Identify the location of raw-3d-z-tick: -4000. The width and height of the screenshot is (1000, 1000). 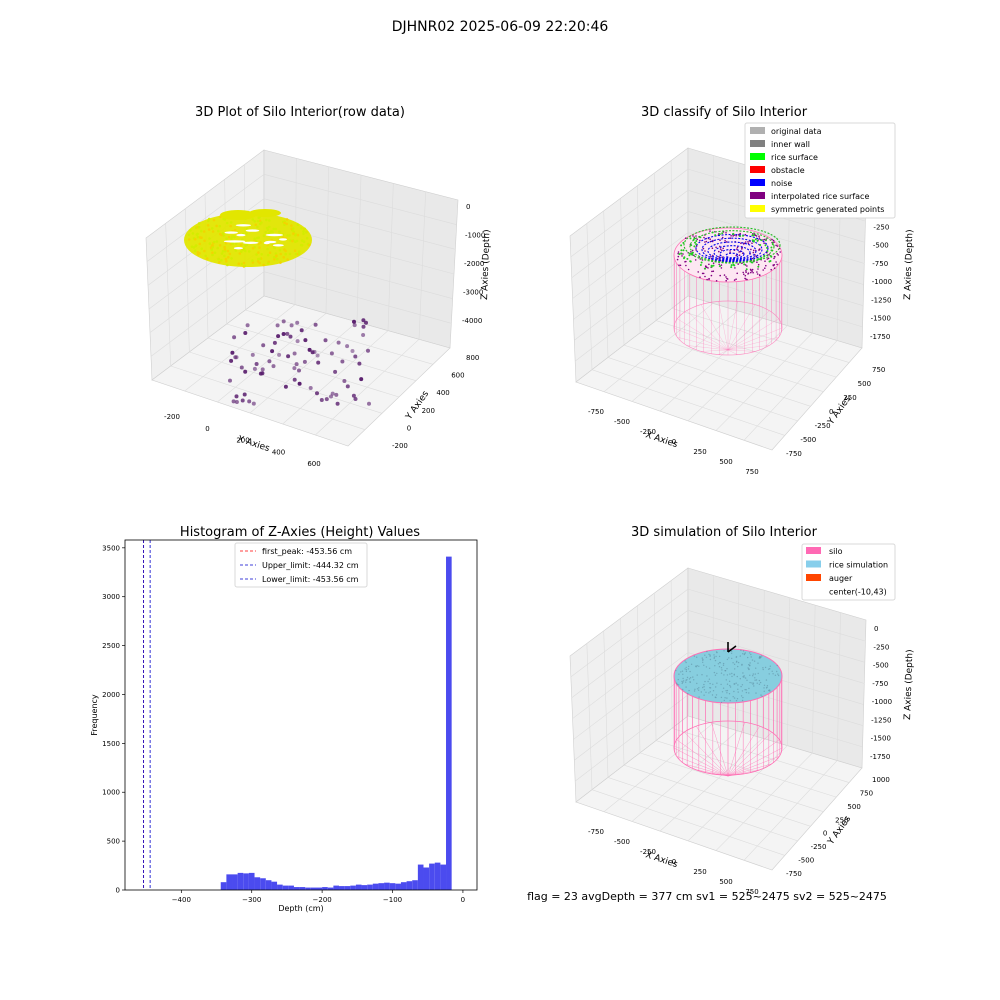
(472, 321).